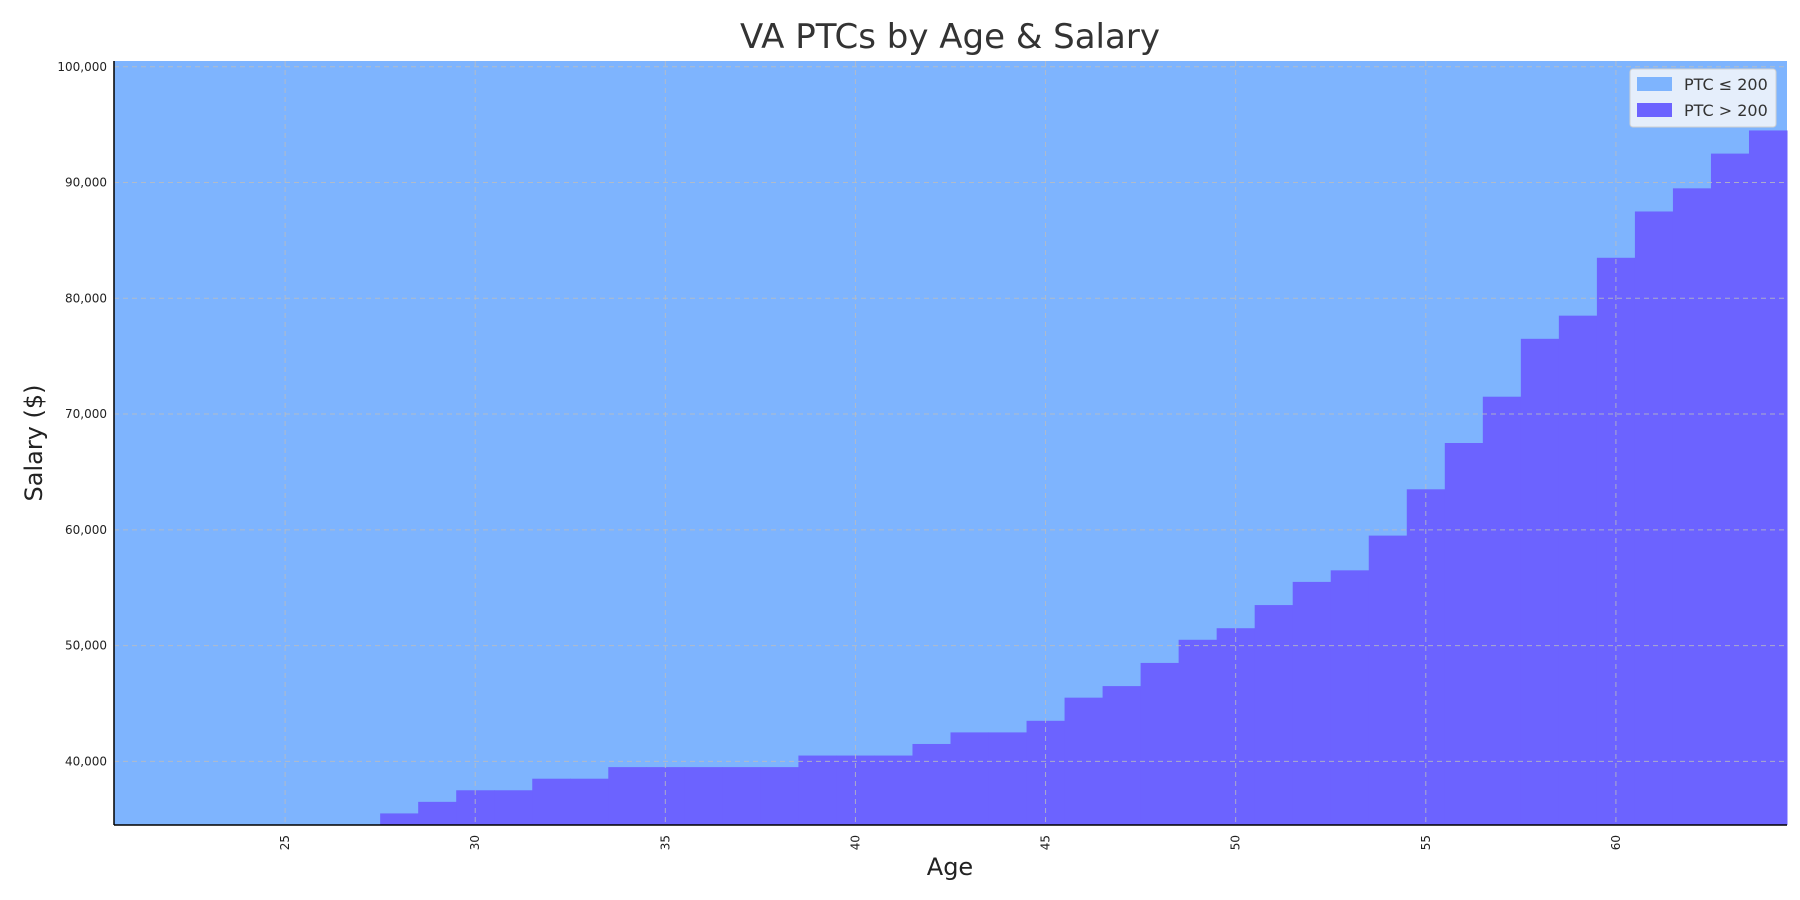 Image resolution: width=1800 pixels, height=900 pixels. What do you see at coordinates (950, 37) in the screenshot?
I see `chart-title: VA PTCs by Age & Salary` at bounding box center [950, 37].